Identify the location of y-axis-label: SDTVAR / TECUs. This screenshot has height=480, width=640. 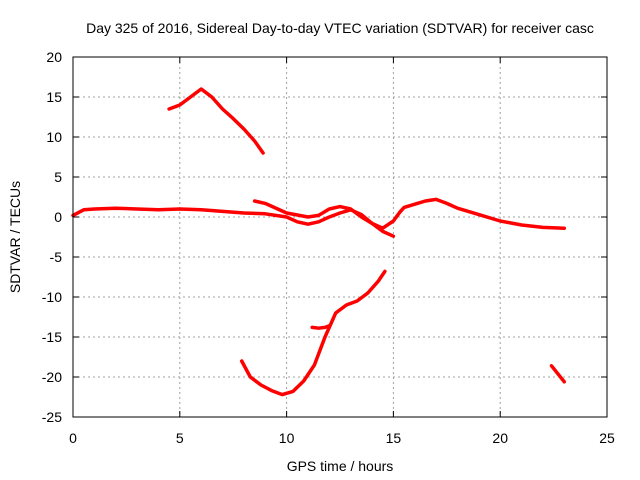
(15, 237).